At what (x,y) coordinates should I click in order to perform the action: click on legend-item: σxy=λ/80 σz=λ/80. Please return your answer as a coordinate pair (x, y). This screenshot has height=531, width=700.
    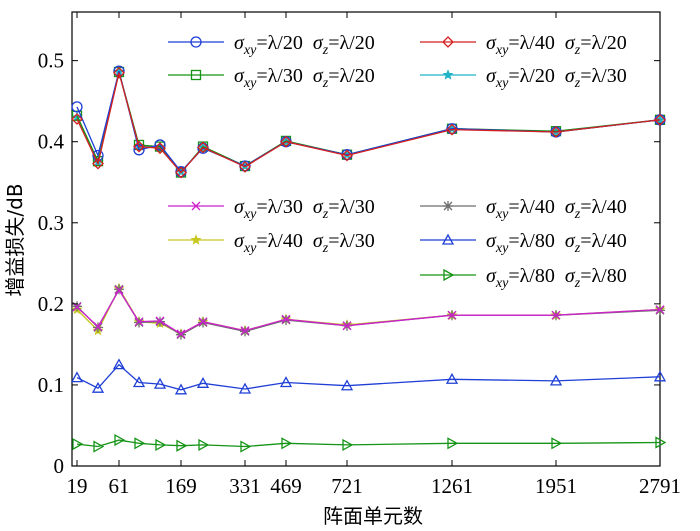
    Looking at the image, I should click on (523, 278).